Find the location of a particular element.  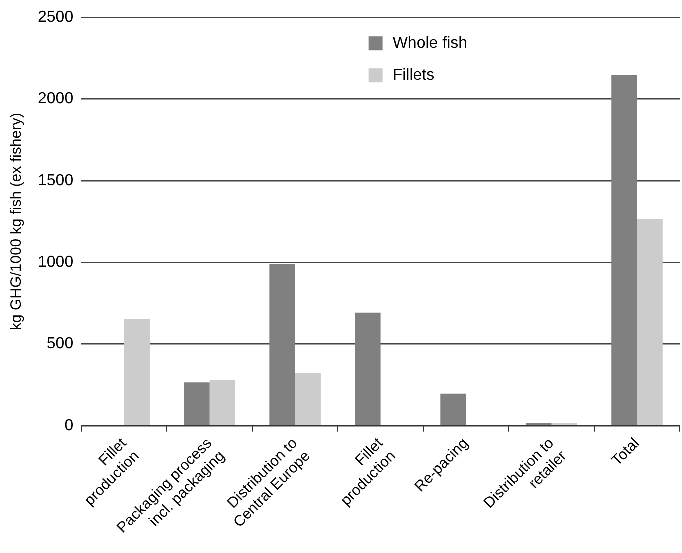

legend-label: Whole fish is located at coordinates (430, 43).